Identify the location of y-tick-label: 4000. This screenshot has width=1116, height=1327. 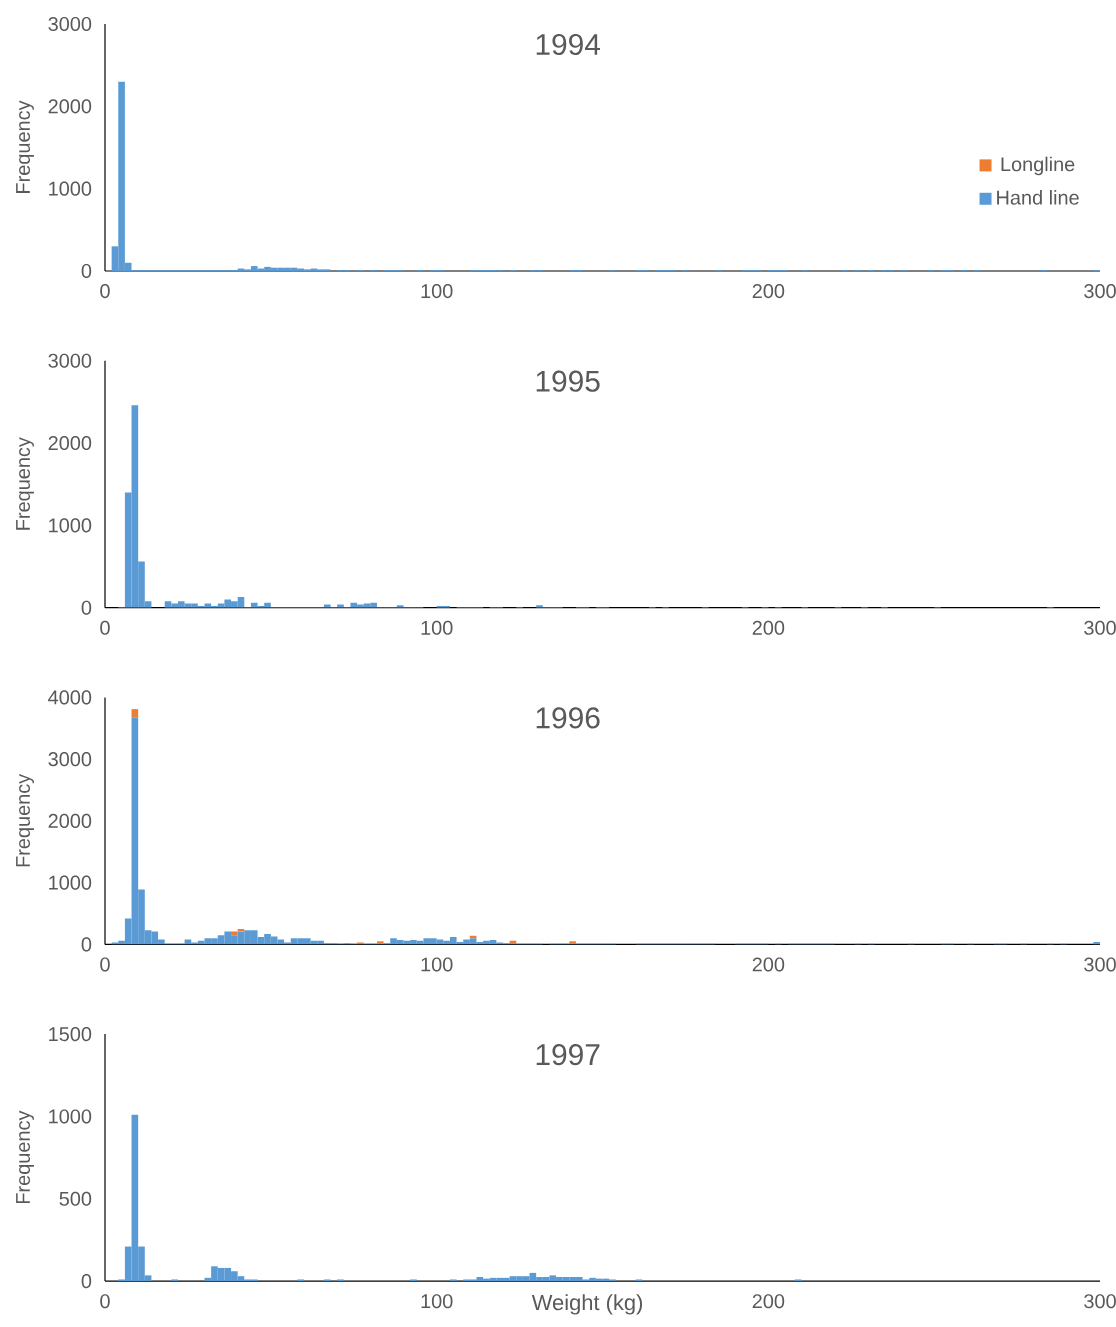
(70, 697).